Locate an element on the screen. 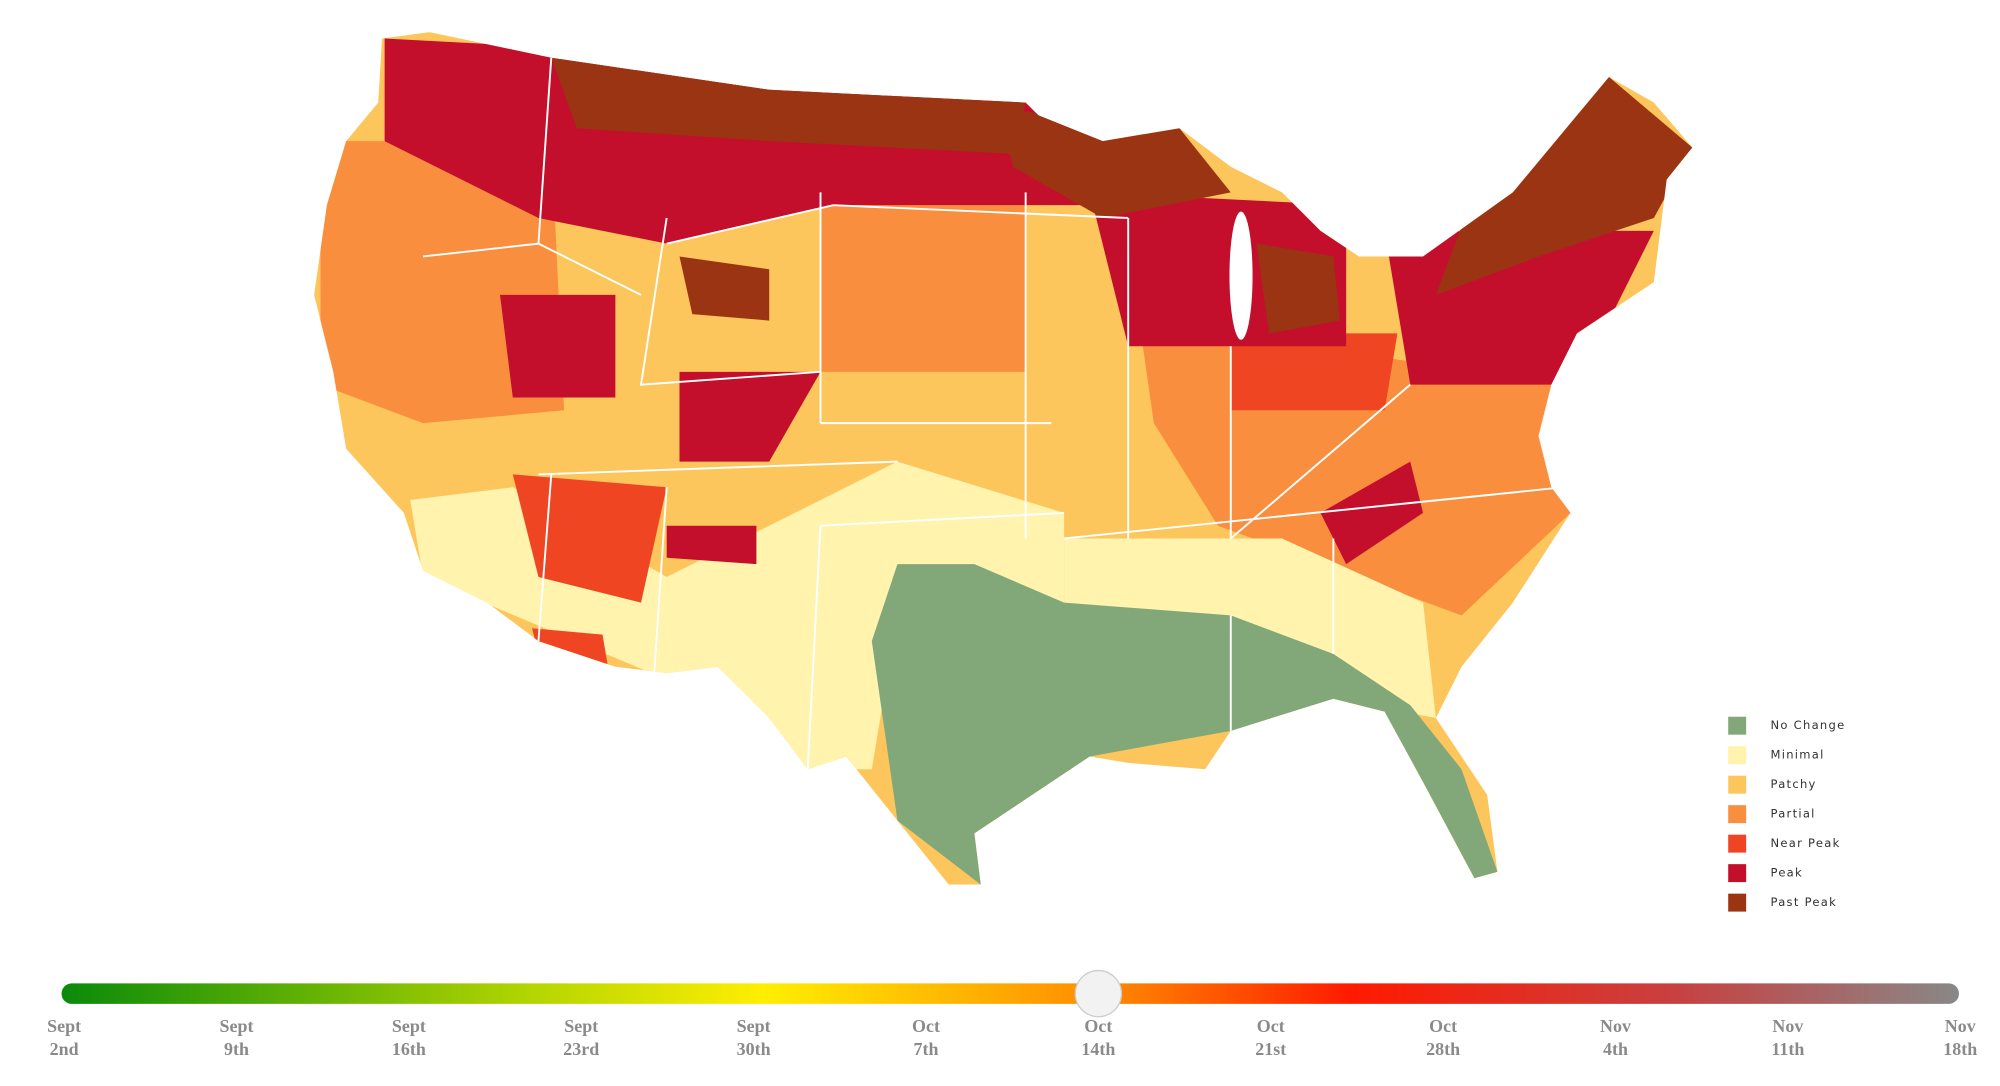  timeline-day: 21st is located at coordinates (1270, 1049).